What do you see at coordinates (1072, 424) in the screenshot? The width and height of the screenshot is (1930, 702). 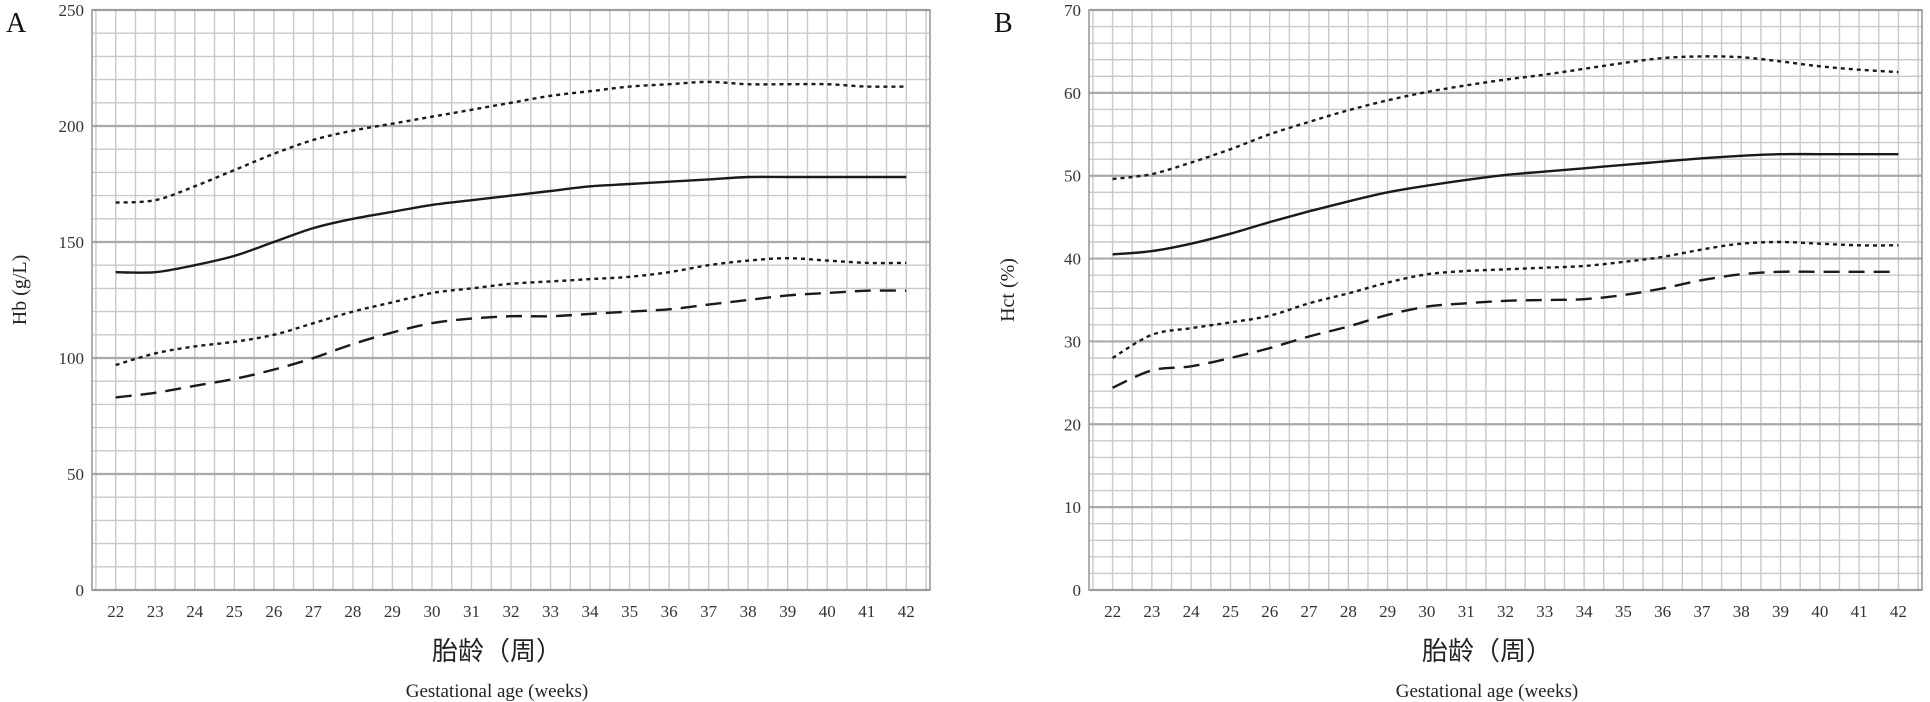 I see `y-tick-label: 20` at bounding box center [1072, 424].